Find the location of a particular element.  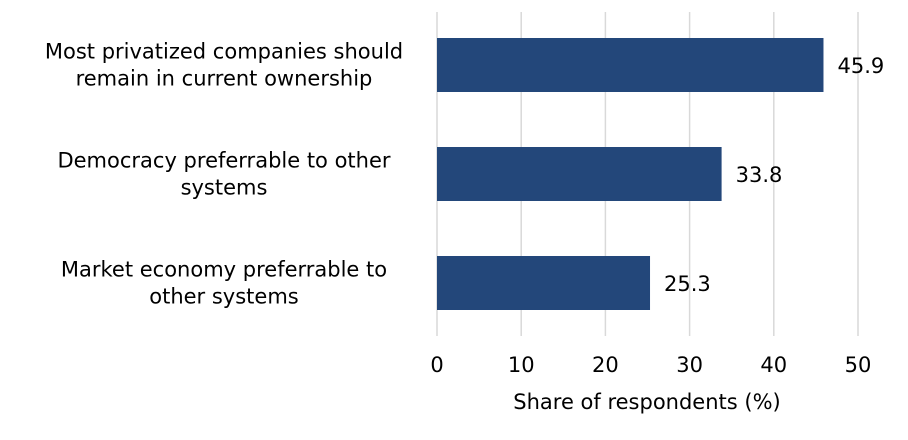

x-axis-title: Share of respondents (%) is located at coordinates (646, 402).